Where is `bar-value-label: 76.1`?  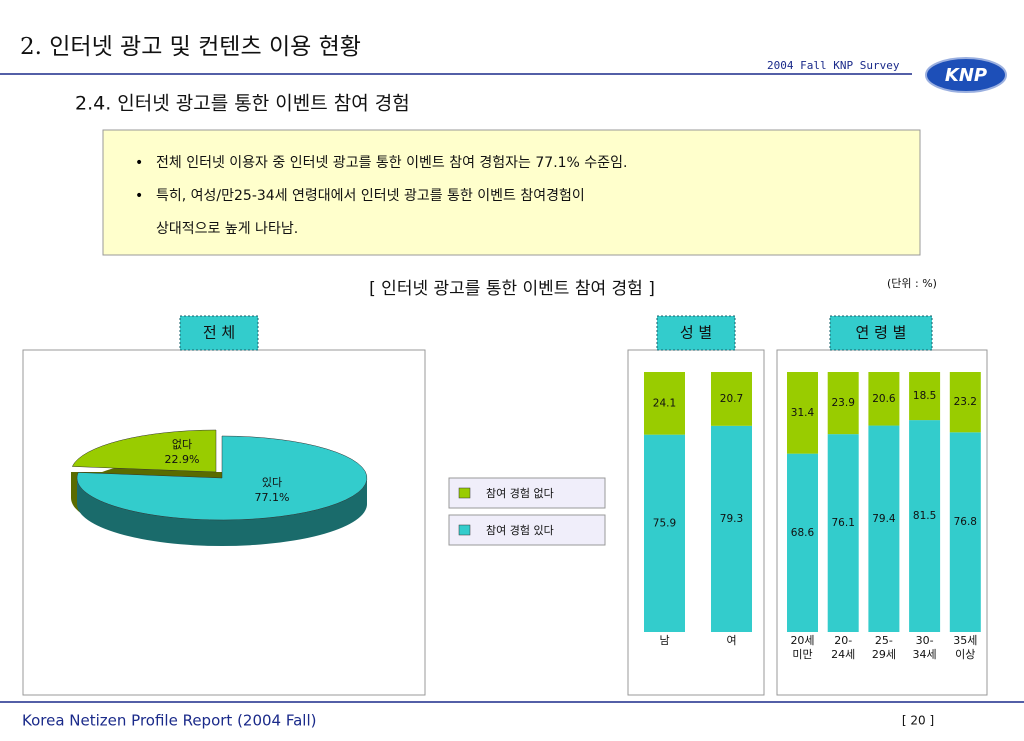 bar-value-label: 76.1 is located at coordinates (843, 523).